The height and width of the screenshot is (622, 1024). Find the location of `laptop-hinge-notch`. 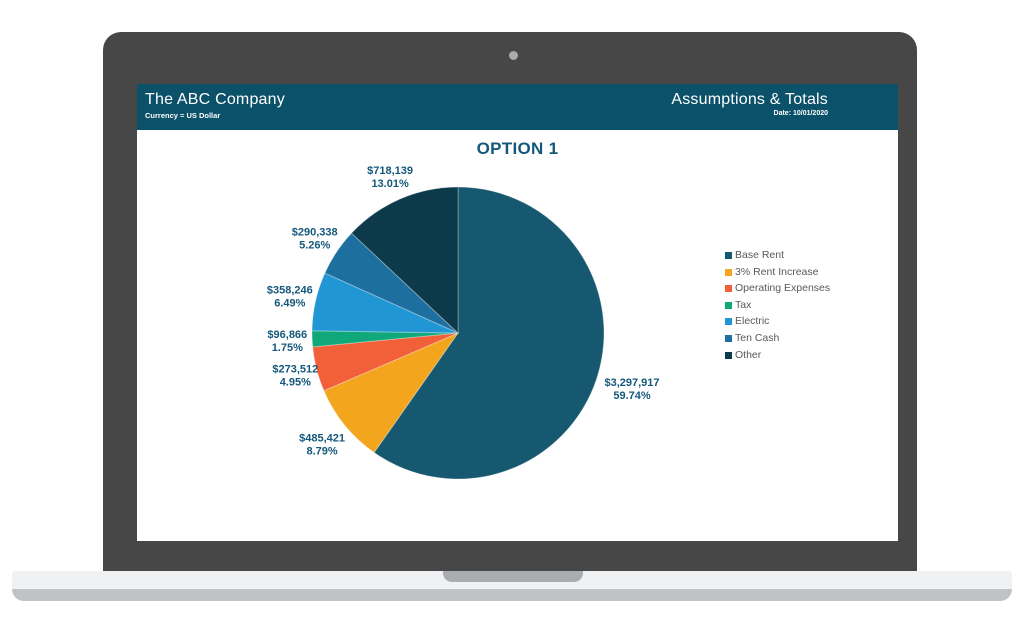

laptop-hinge-notch is located at coordinates (513, 576).